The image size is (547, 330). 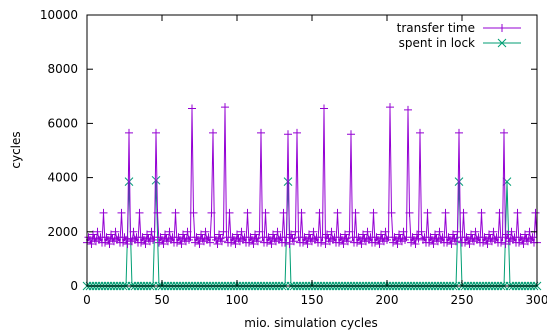 I want to click on legend-label: spent in lock, so click(x=437, y=43).